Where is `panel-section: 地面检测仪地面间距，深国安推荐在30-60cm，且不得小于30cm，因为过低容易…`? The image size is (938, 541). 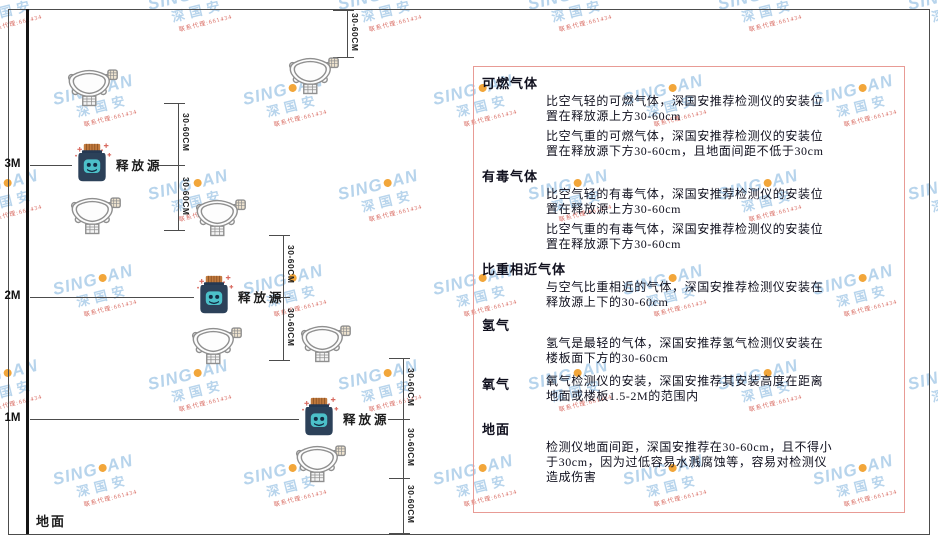 panel-section: 地面检测仪地面间距，深国安推荐在30-60cm，且不得小于30cm，因为过低容易… is located at coordinates (689, 452).